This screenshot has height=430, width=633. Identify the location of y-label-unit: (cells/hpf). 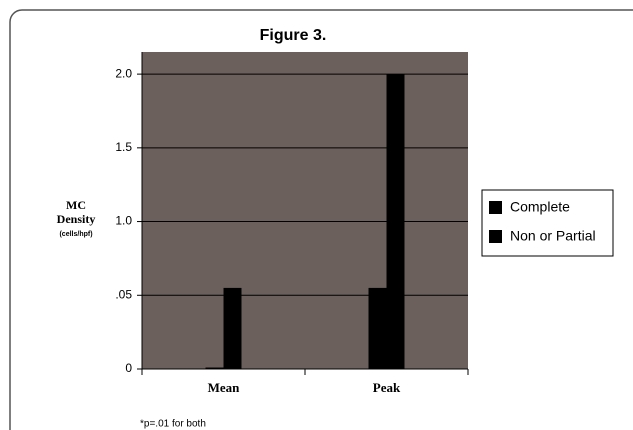
(75, 234).